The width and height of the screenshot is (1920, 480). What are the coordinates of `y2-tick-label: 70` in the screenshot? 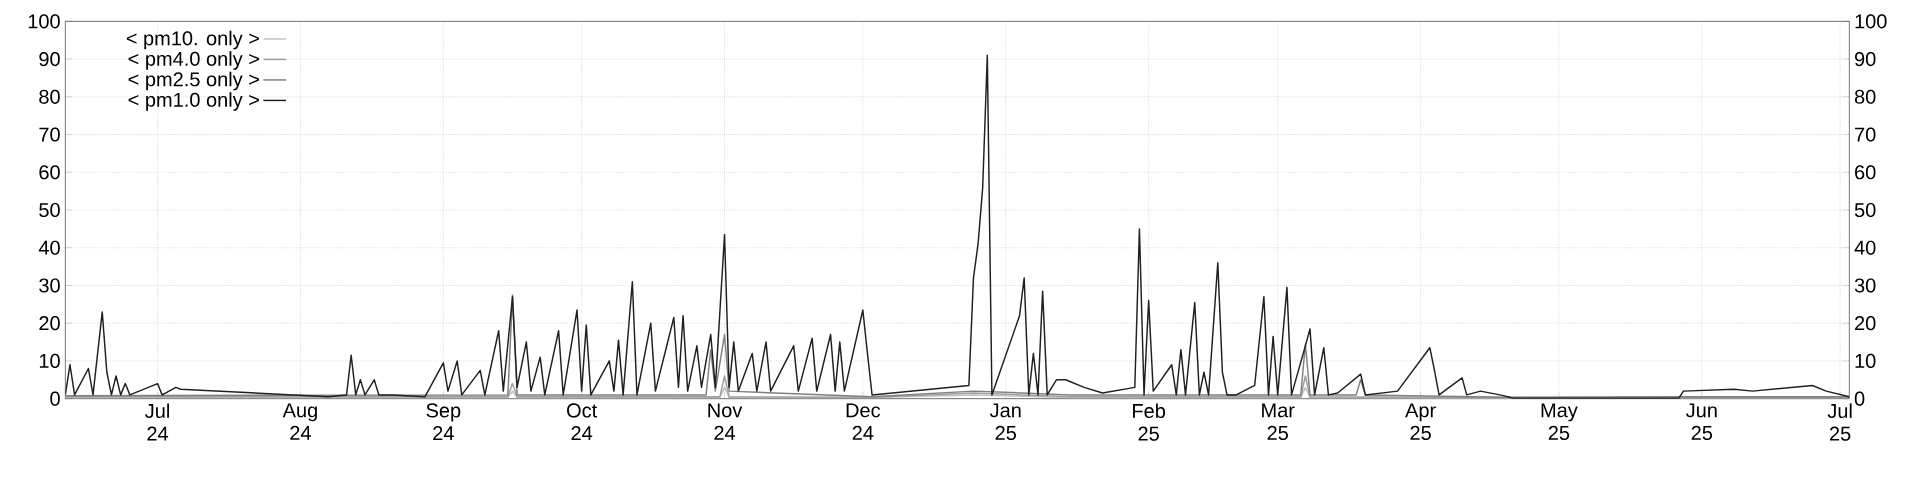 It's located at (1865, 134).